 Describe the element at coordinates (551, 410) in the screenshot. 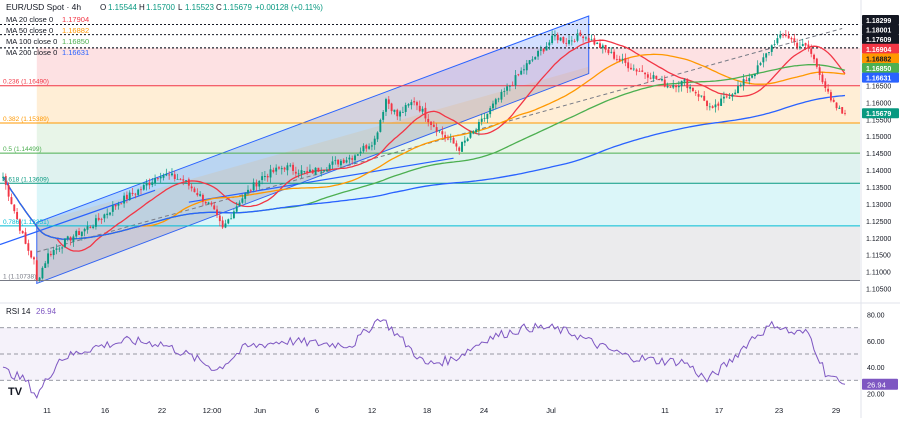

I see `time-tick-label: Jul` at that location.